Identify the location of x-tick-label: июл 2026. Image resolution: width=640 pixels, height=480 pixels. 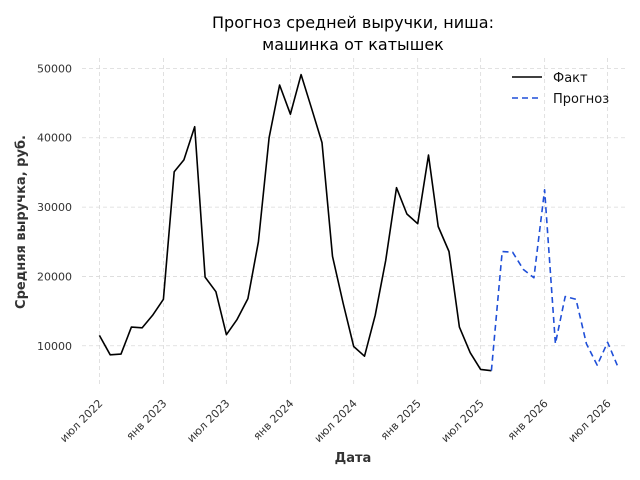
(590, 421).